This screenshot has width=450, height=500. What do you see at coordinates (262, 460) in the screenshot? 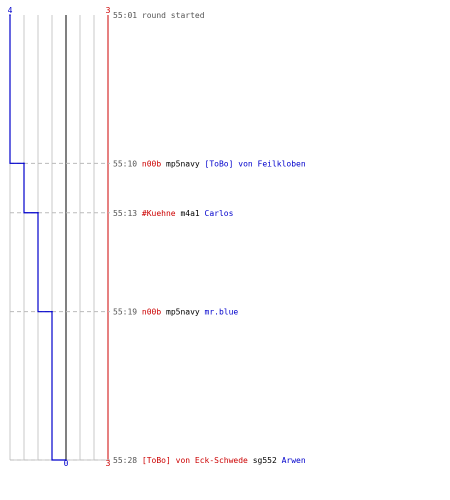
I see `event-weapon: sg552` at bounding box center [262, 460].